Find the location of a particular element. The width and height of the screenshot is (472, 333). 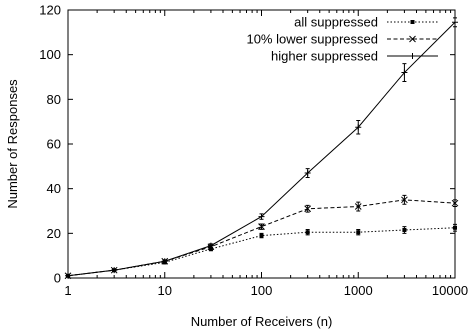

y-tick-label: 0 is located at coordinates (57, 278).